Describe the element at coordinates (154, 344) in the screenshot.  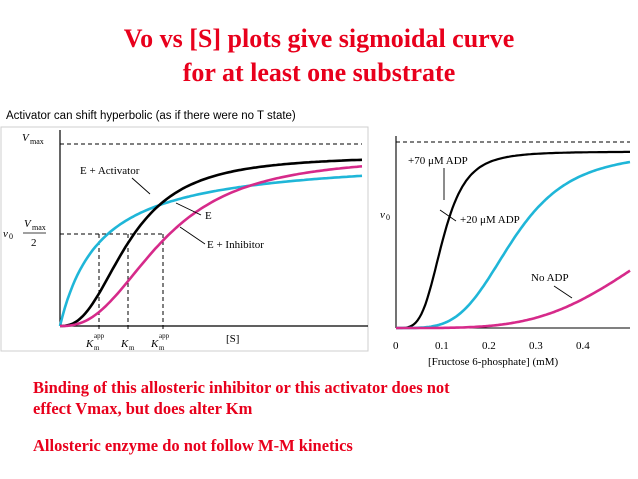
I see `km-app-inhibitor-label: K` at that location.